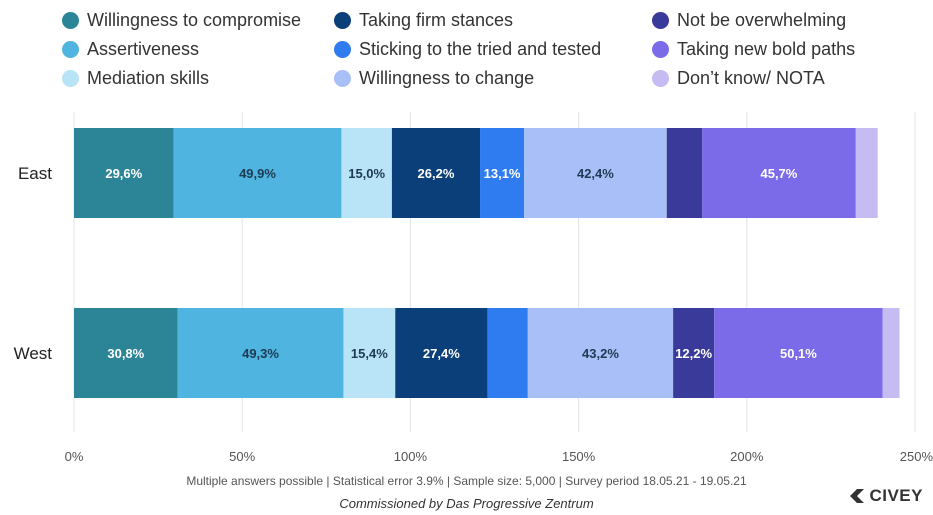 The width and height of the screenshot is (933, 515). I want to click on category-label: West, so click(33, 353).